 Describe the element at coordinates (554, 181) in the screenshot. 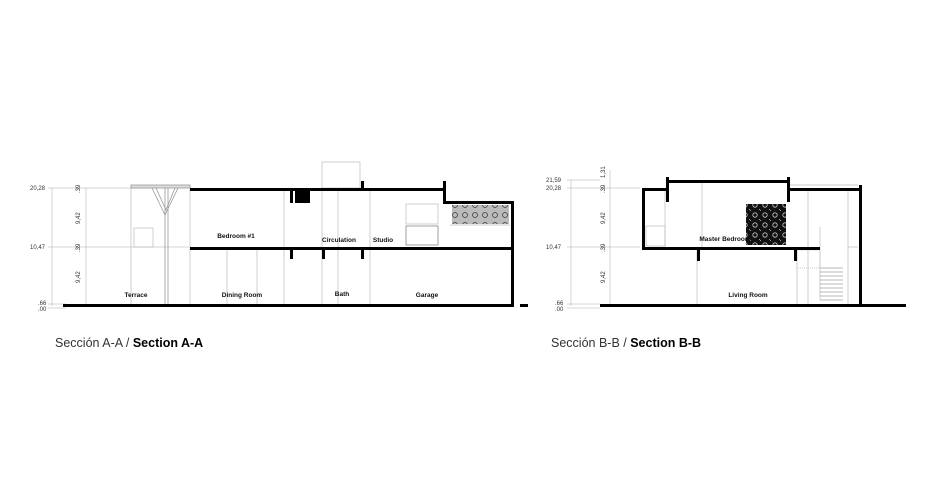

I see `level-label: 21,59` at that location.